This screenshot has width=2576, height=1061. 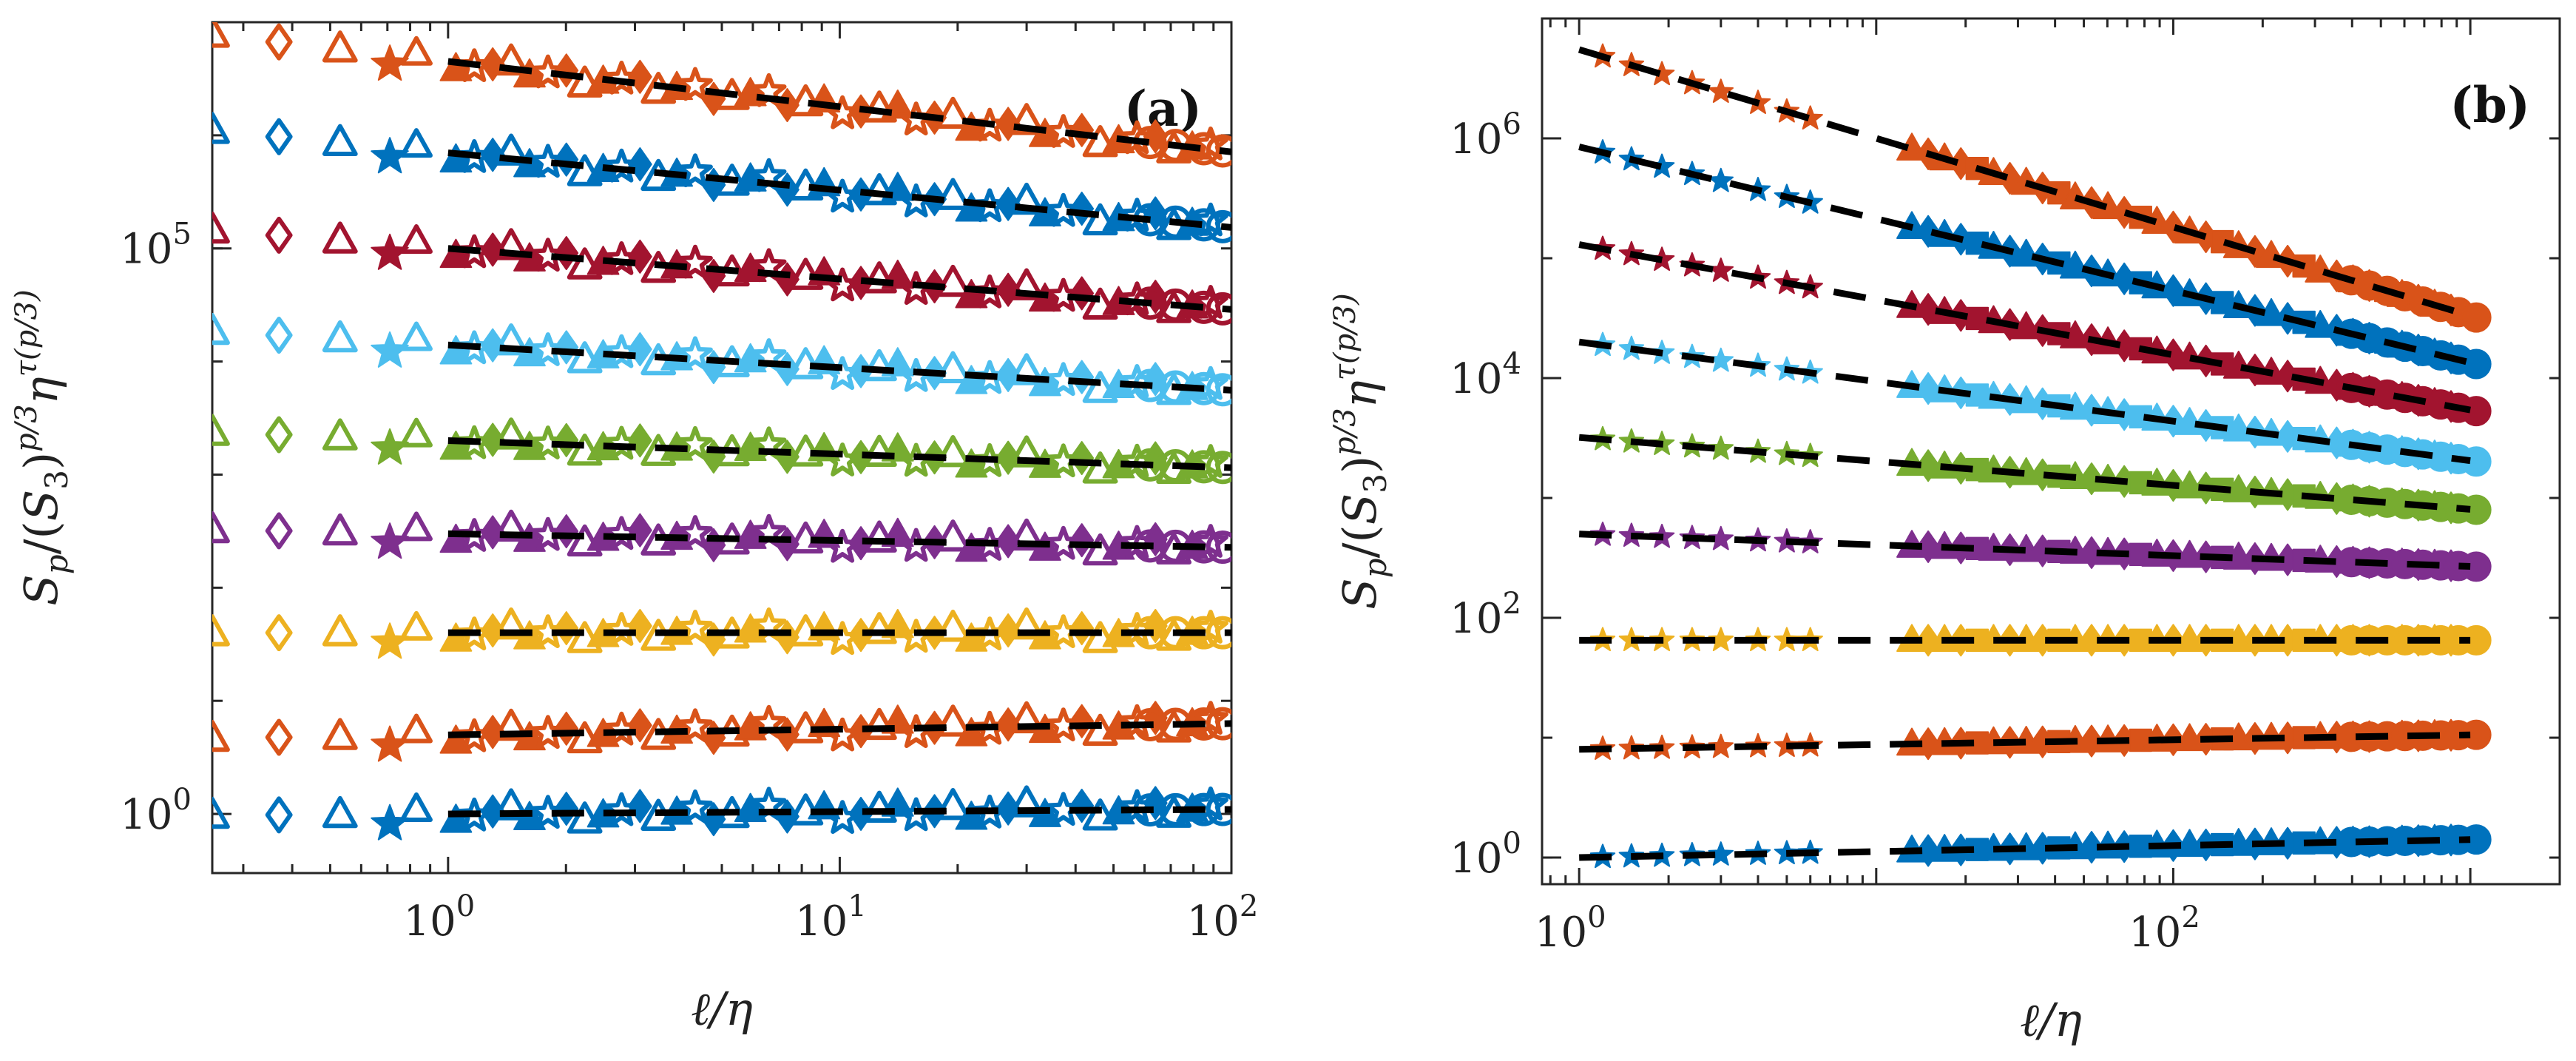 What do you see at coordinates (42, 447) in the screenshot?
I see `y-axis-label: Sp/(S3)p/3ητ(p/3)` at bounding box center [42, 447].